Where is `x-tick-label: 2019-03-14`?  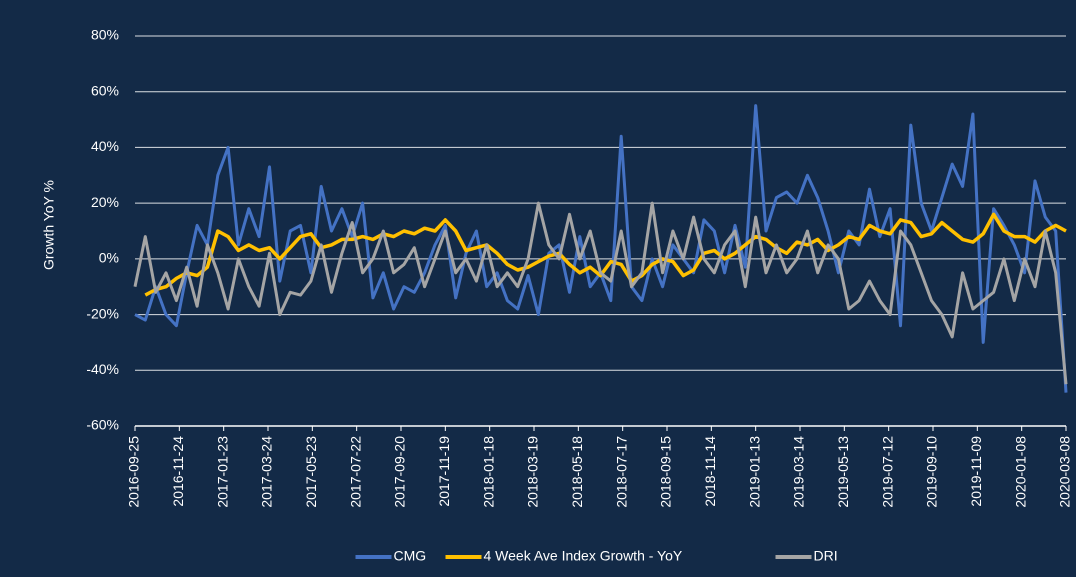
x-tick-label: 2019-03-14 is located at coordinates (799, 472).